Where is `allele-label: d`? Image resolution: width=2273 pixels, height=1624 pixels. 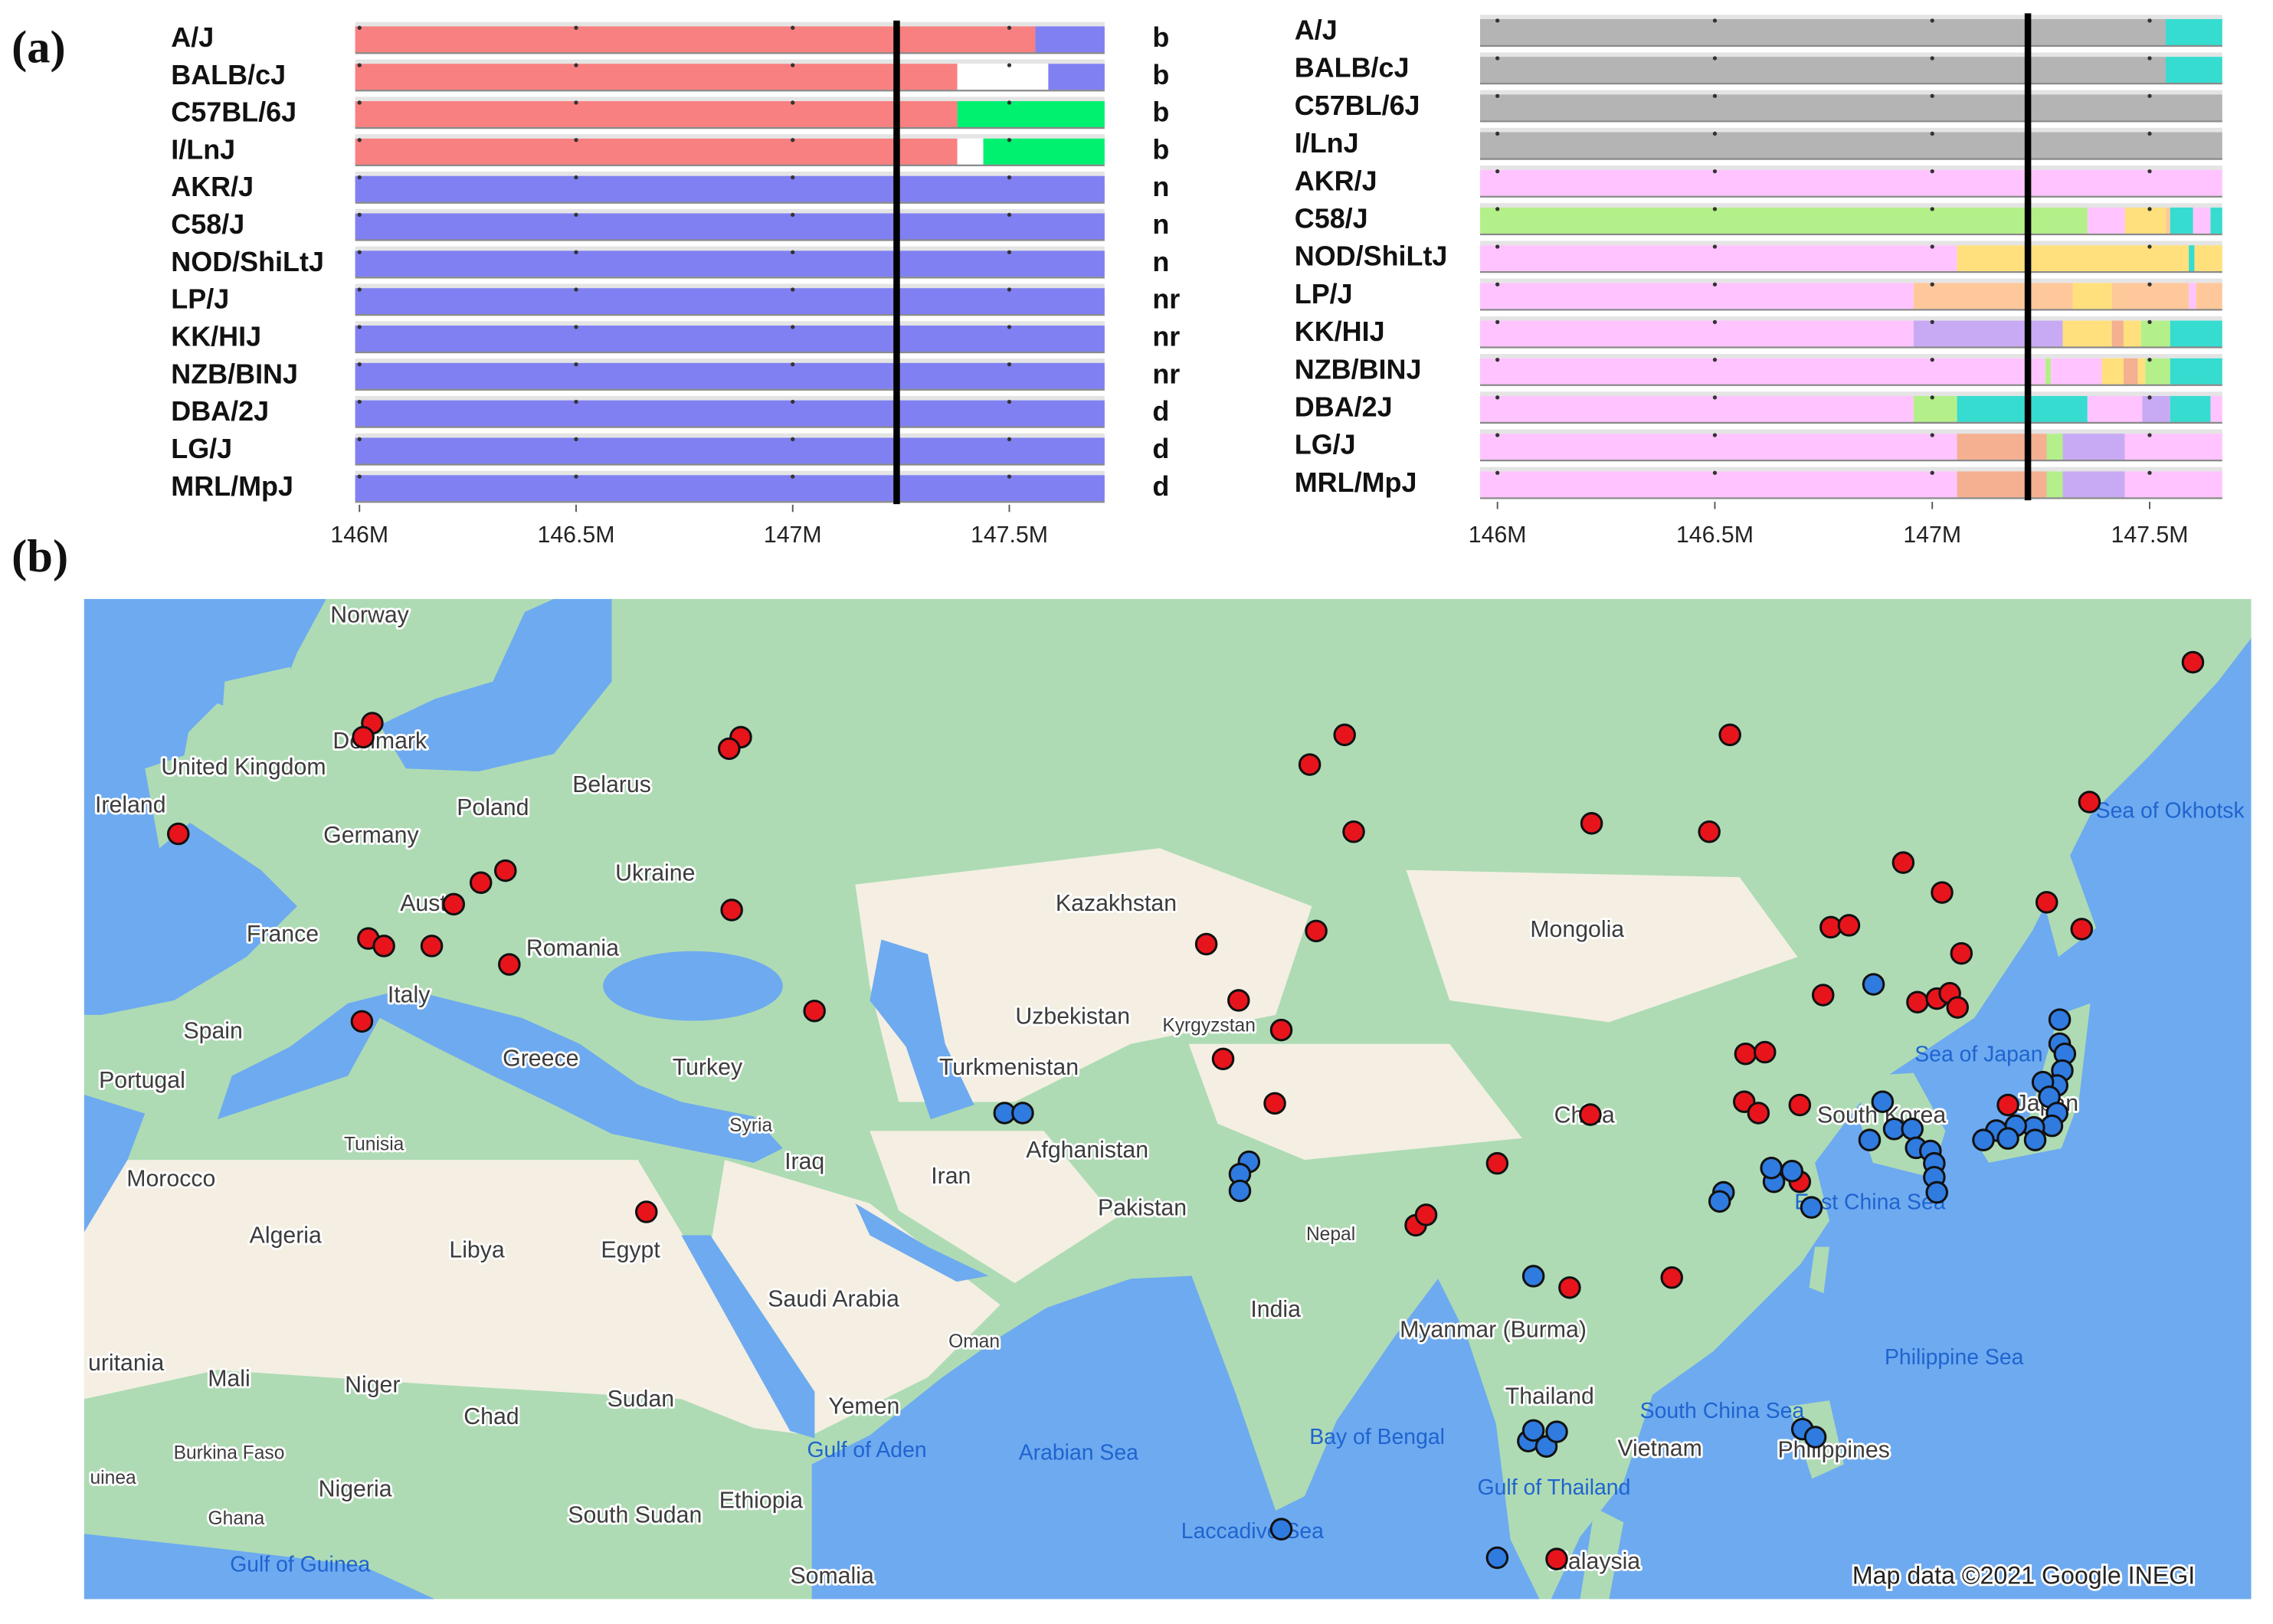
allele-label: d is located at coordinates (1160, 449).